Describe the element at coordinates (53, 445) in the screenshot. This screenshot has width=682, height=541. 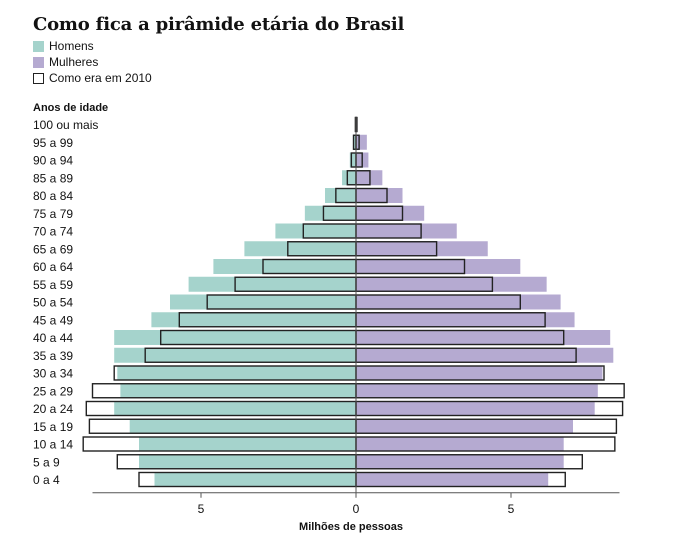
I see `category-label: 10 a 14` at that location.